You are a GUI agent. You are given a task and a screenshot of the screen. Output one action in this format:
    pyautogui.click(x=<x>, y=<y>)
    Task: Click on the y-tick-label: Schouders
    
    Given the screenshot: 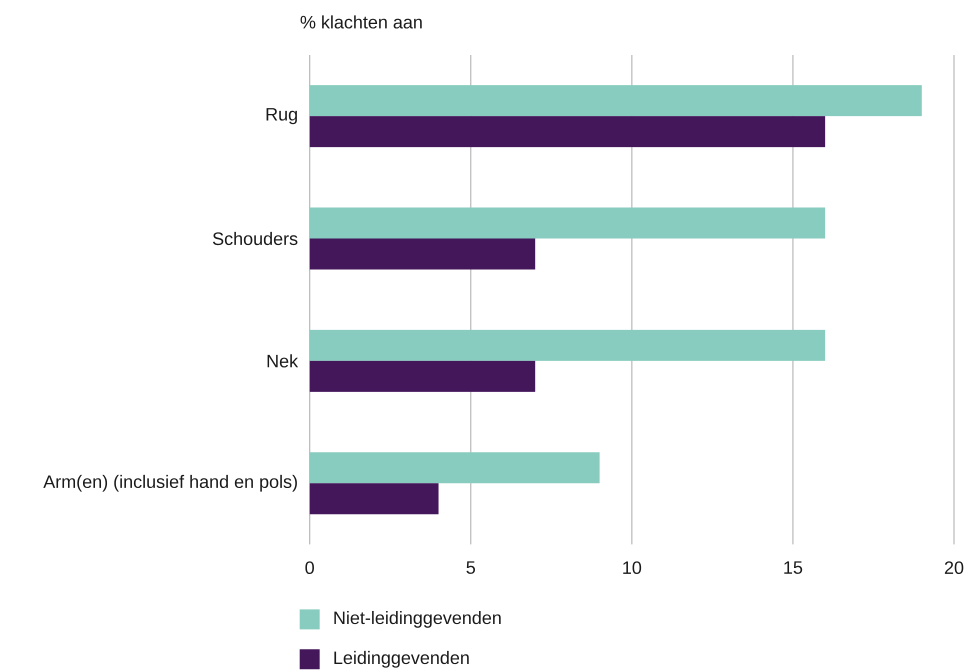 What is the action you would take?
    pyautogui.click(x=255, y=238)
    